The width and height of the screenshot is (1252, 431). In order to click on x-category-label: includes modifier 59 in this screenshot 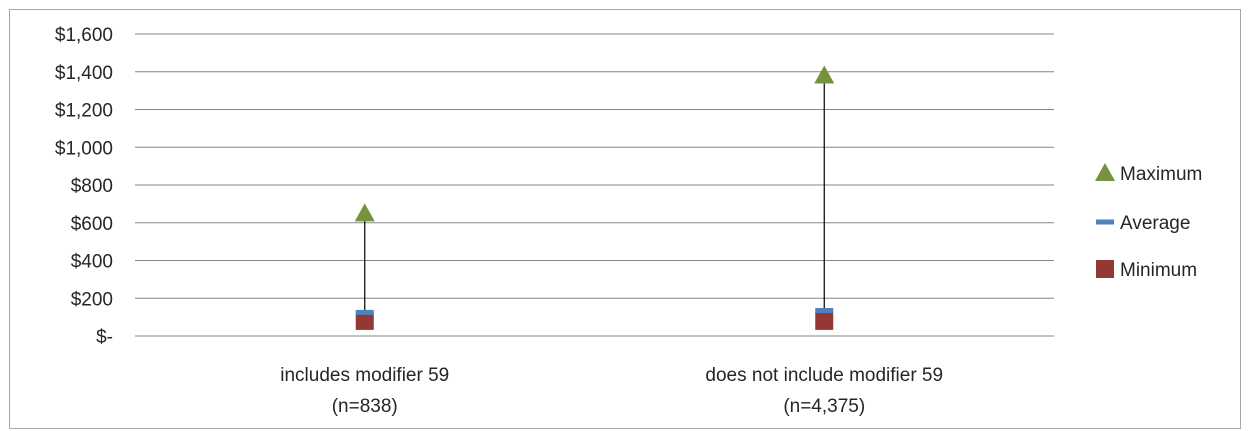, I will do `click(364, 375)`.